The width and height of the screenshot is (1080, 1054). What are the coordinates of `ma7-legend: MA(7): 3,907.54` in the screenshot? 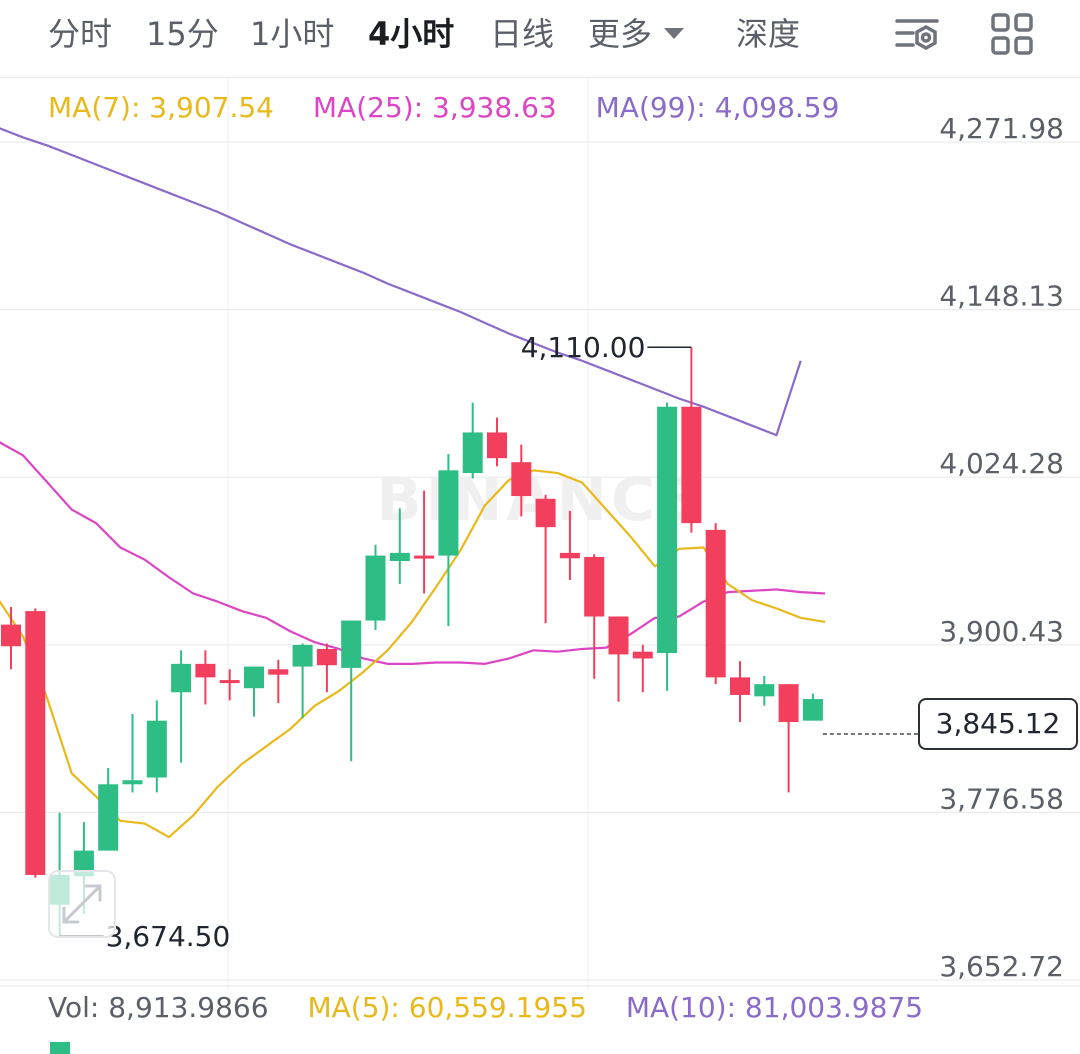 It's located at (161, 107).